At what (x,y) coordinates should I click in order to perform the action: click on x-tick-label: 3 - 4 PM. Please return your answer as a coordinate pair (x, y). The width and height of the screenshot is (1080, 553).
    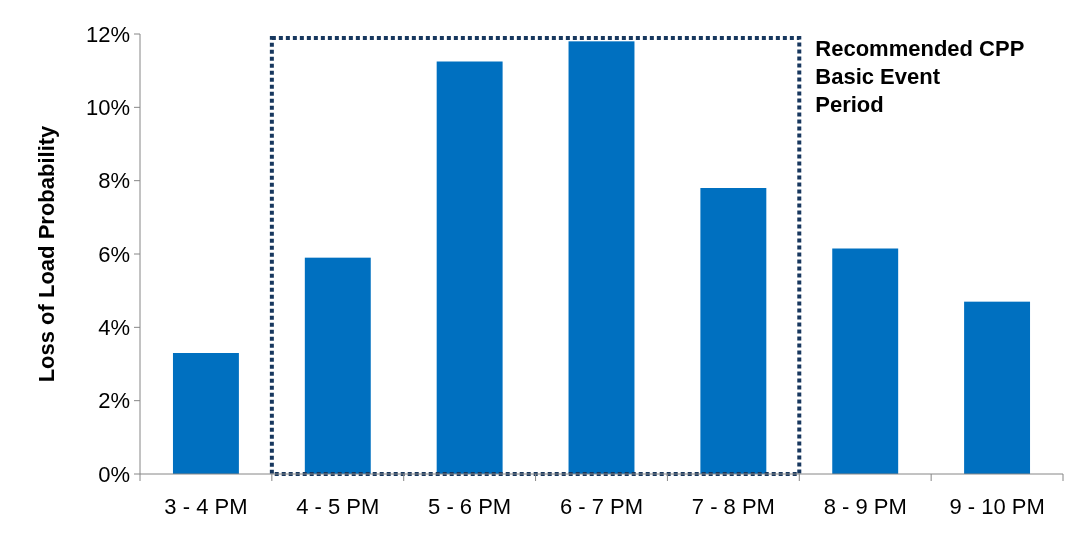
    Looking at the image, I should click on (206, 506).